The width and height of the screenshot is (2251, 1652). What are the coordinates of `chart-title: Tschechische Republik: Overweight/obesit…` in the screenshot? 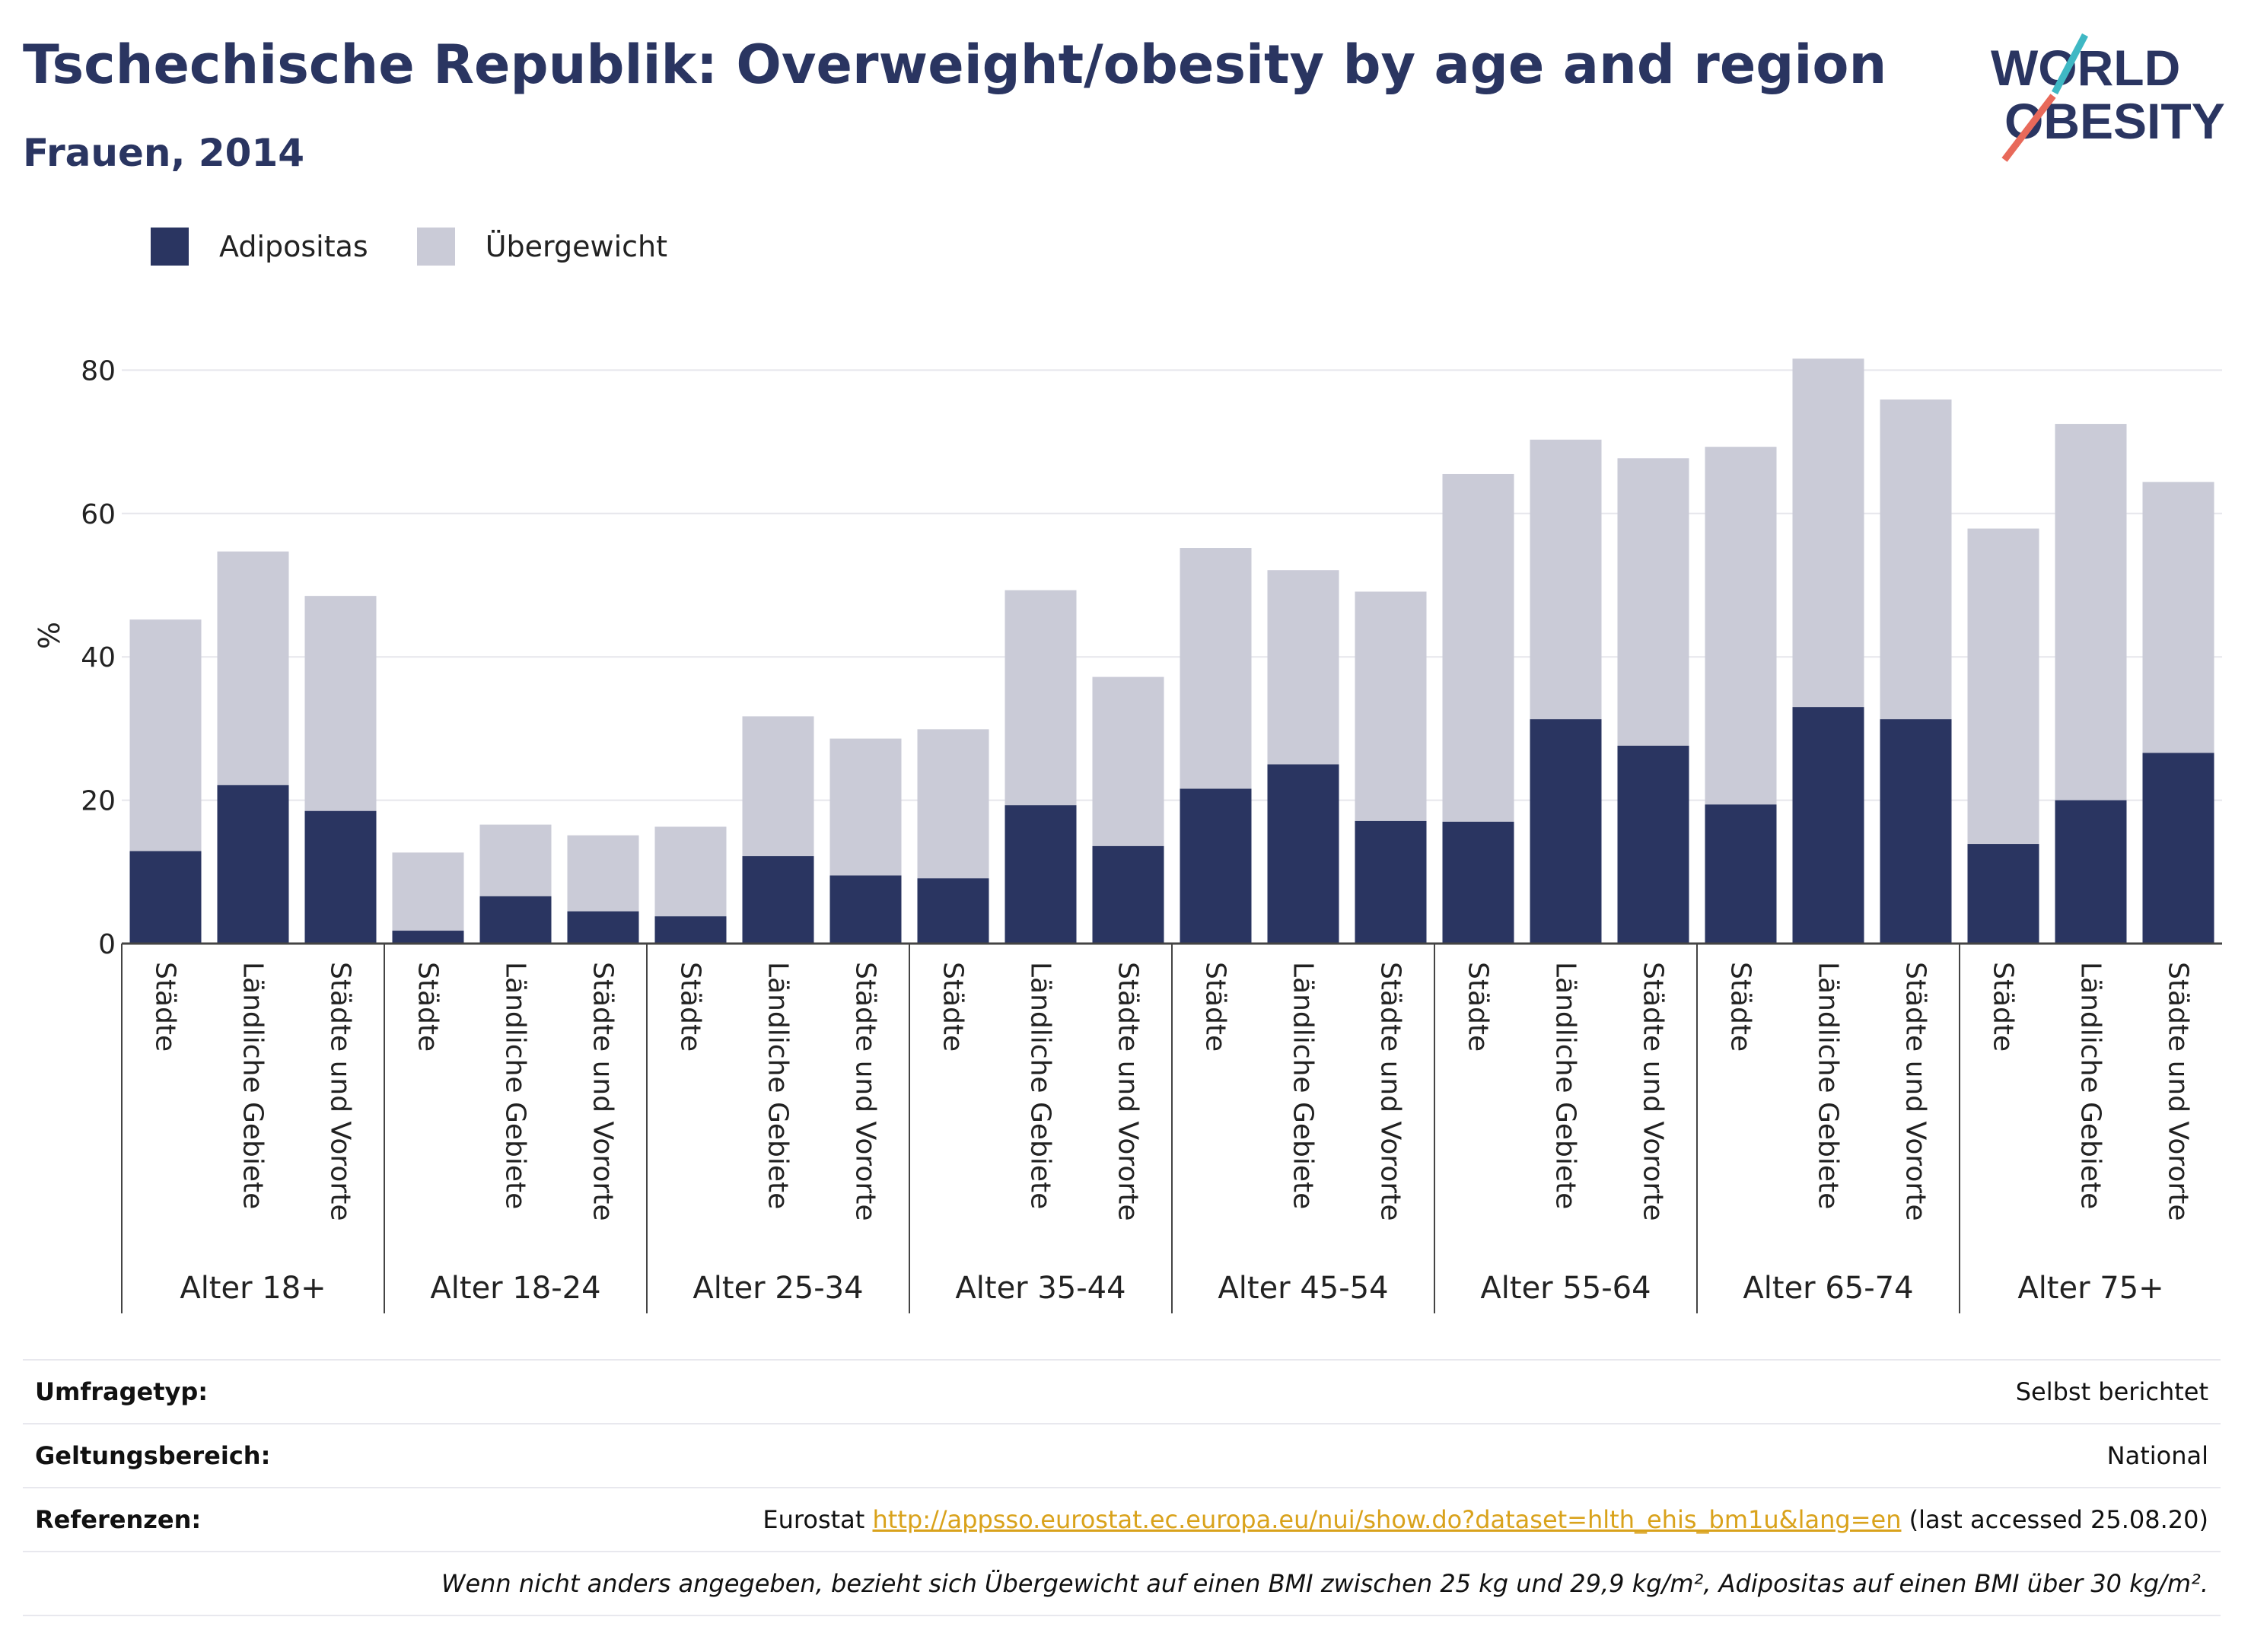 It's located at (955, 64).